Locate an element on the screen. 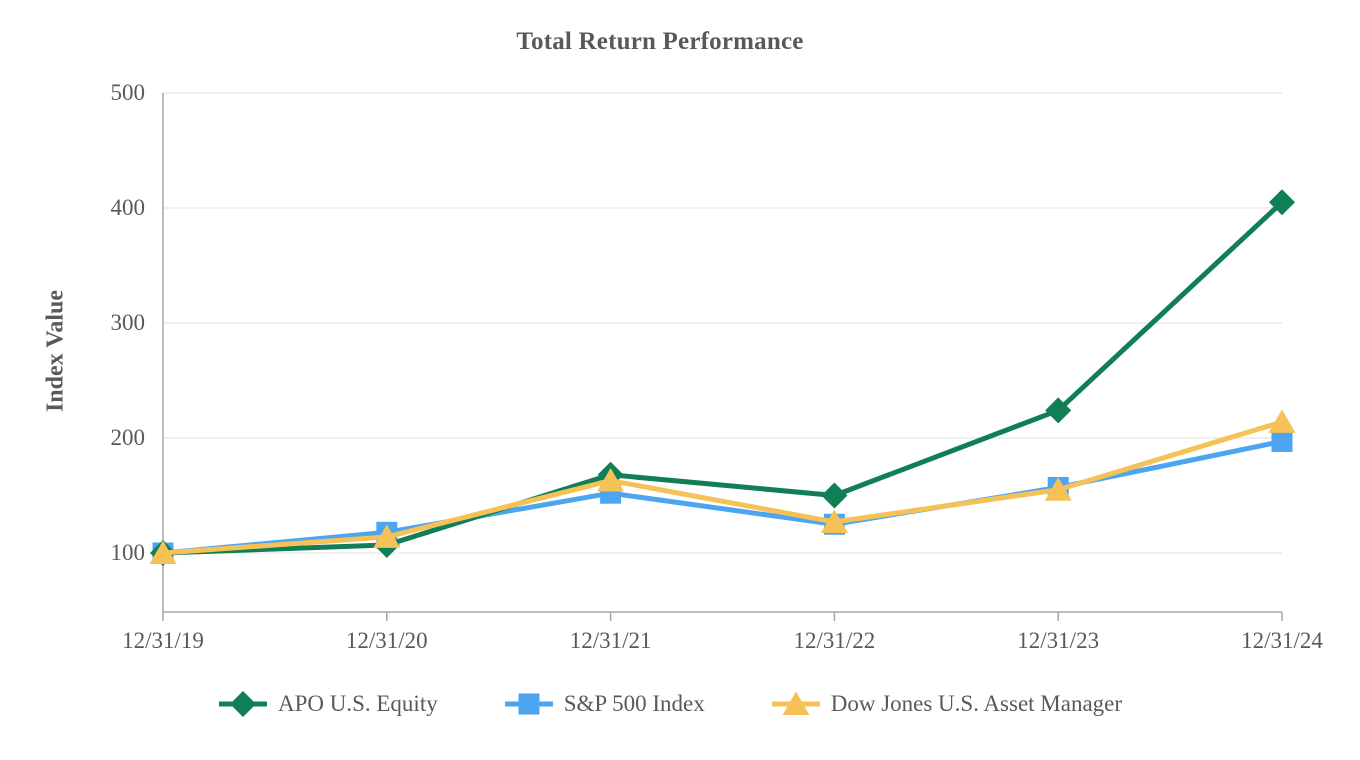 Image resolution: width=1360 pixels, height=760 pixels. x-tick-label: 12/31/22 is located at coordinates (834, 640).